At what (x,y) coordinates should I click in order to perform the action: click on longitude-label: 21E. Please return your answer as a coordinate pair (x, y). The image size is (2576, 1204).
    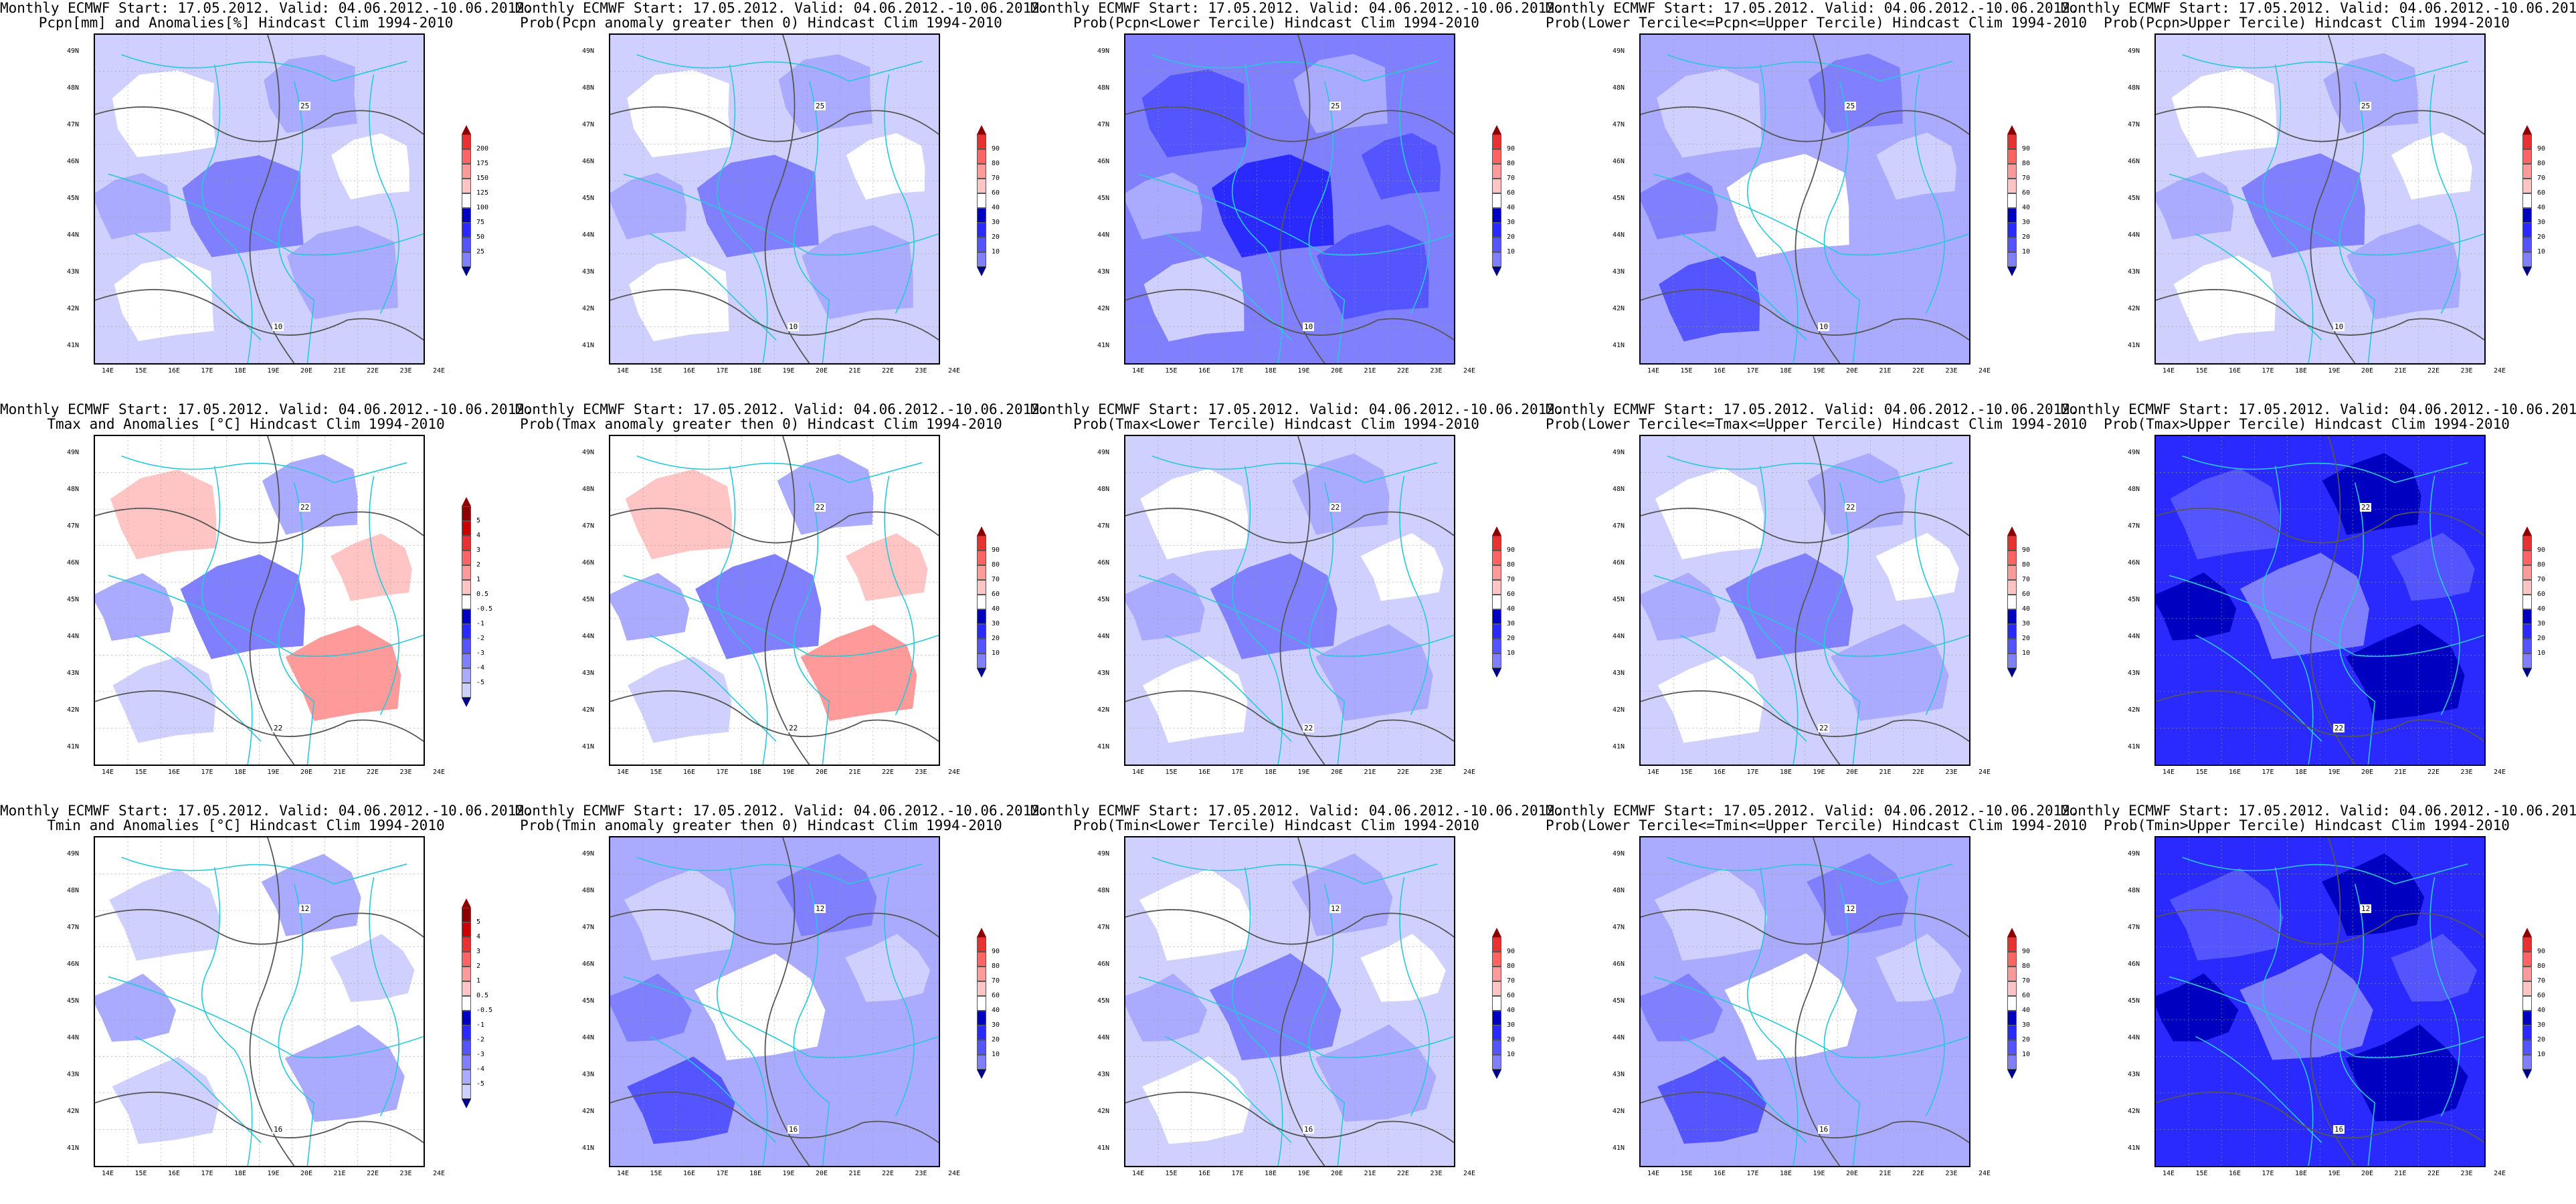
    Looking at the image, I should click on (1370, 1173).